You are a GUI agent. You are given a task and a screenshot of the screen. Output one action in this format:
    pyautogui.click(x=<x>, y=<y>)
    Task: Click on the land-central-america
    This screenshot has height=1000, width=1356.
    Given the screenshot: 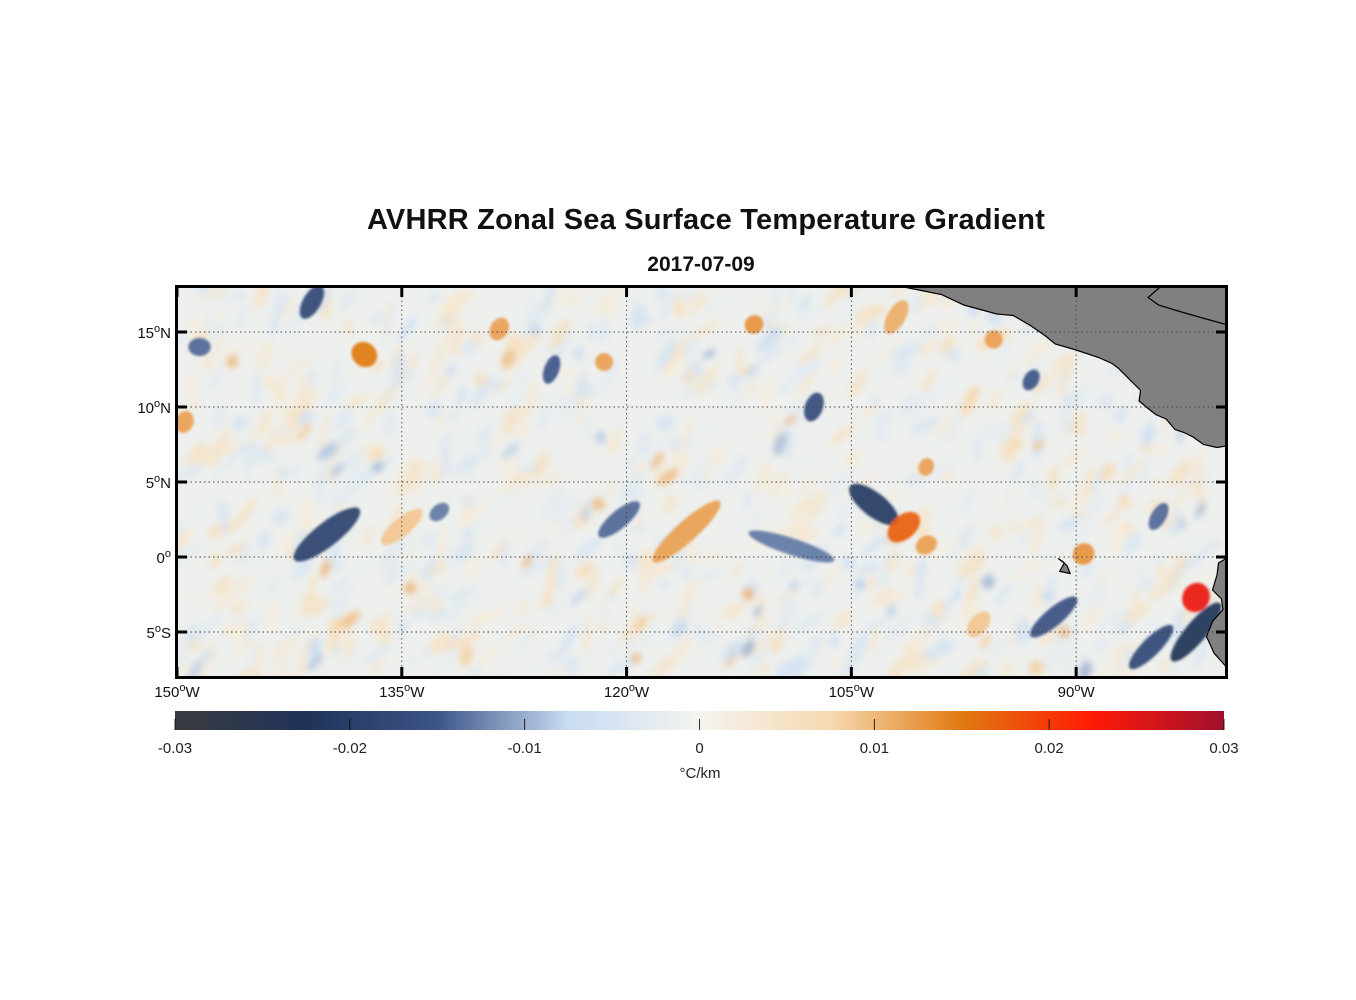 What is the action you would take?
    pyautogui.click(x=1064, y=368)
    